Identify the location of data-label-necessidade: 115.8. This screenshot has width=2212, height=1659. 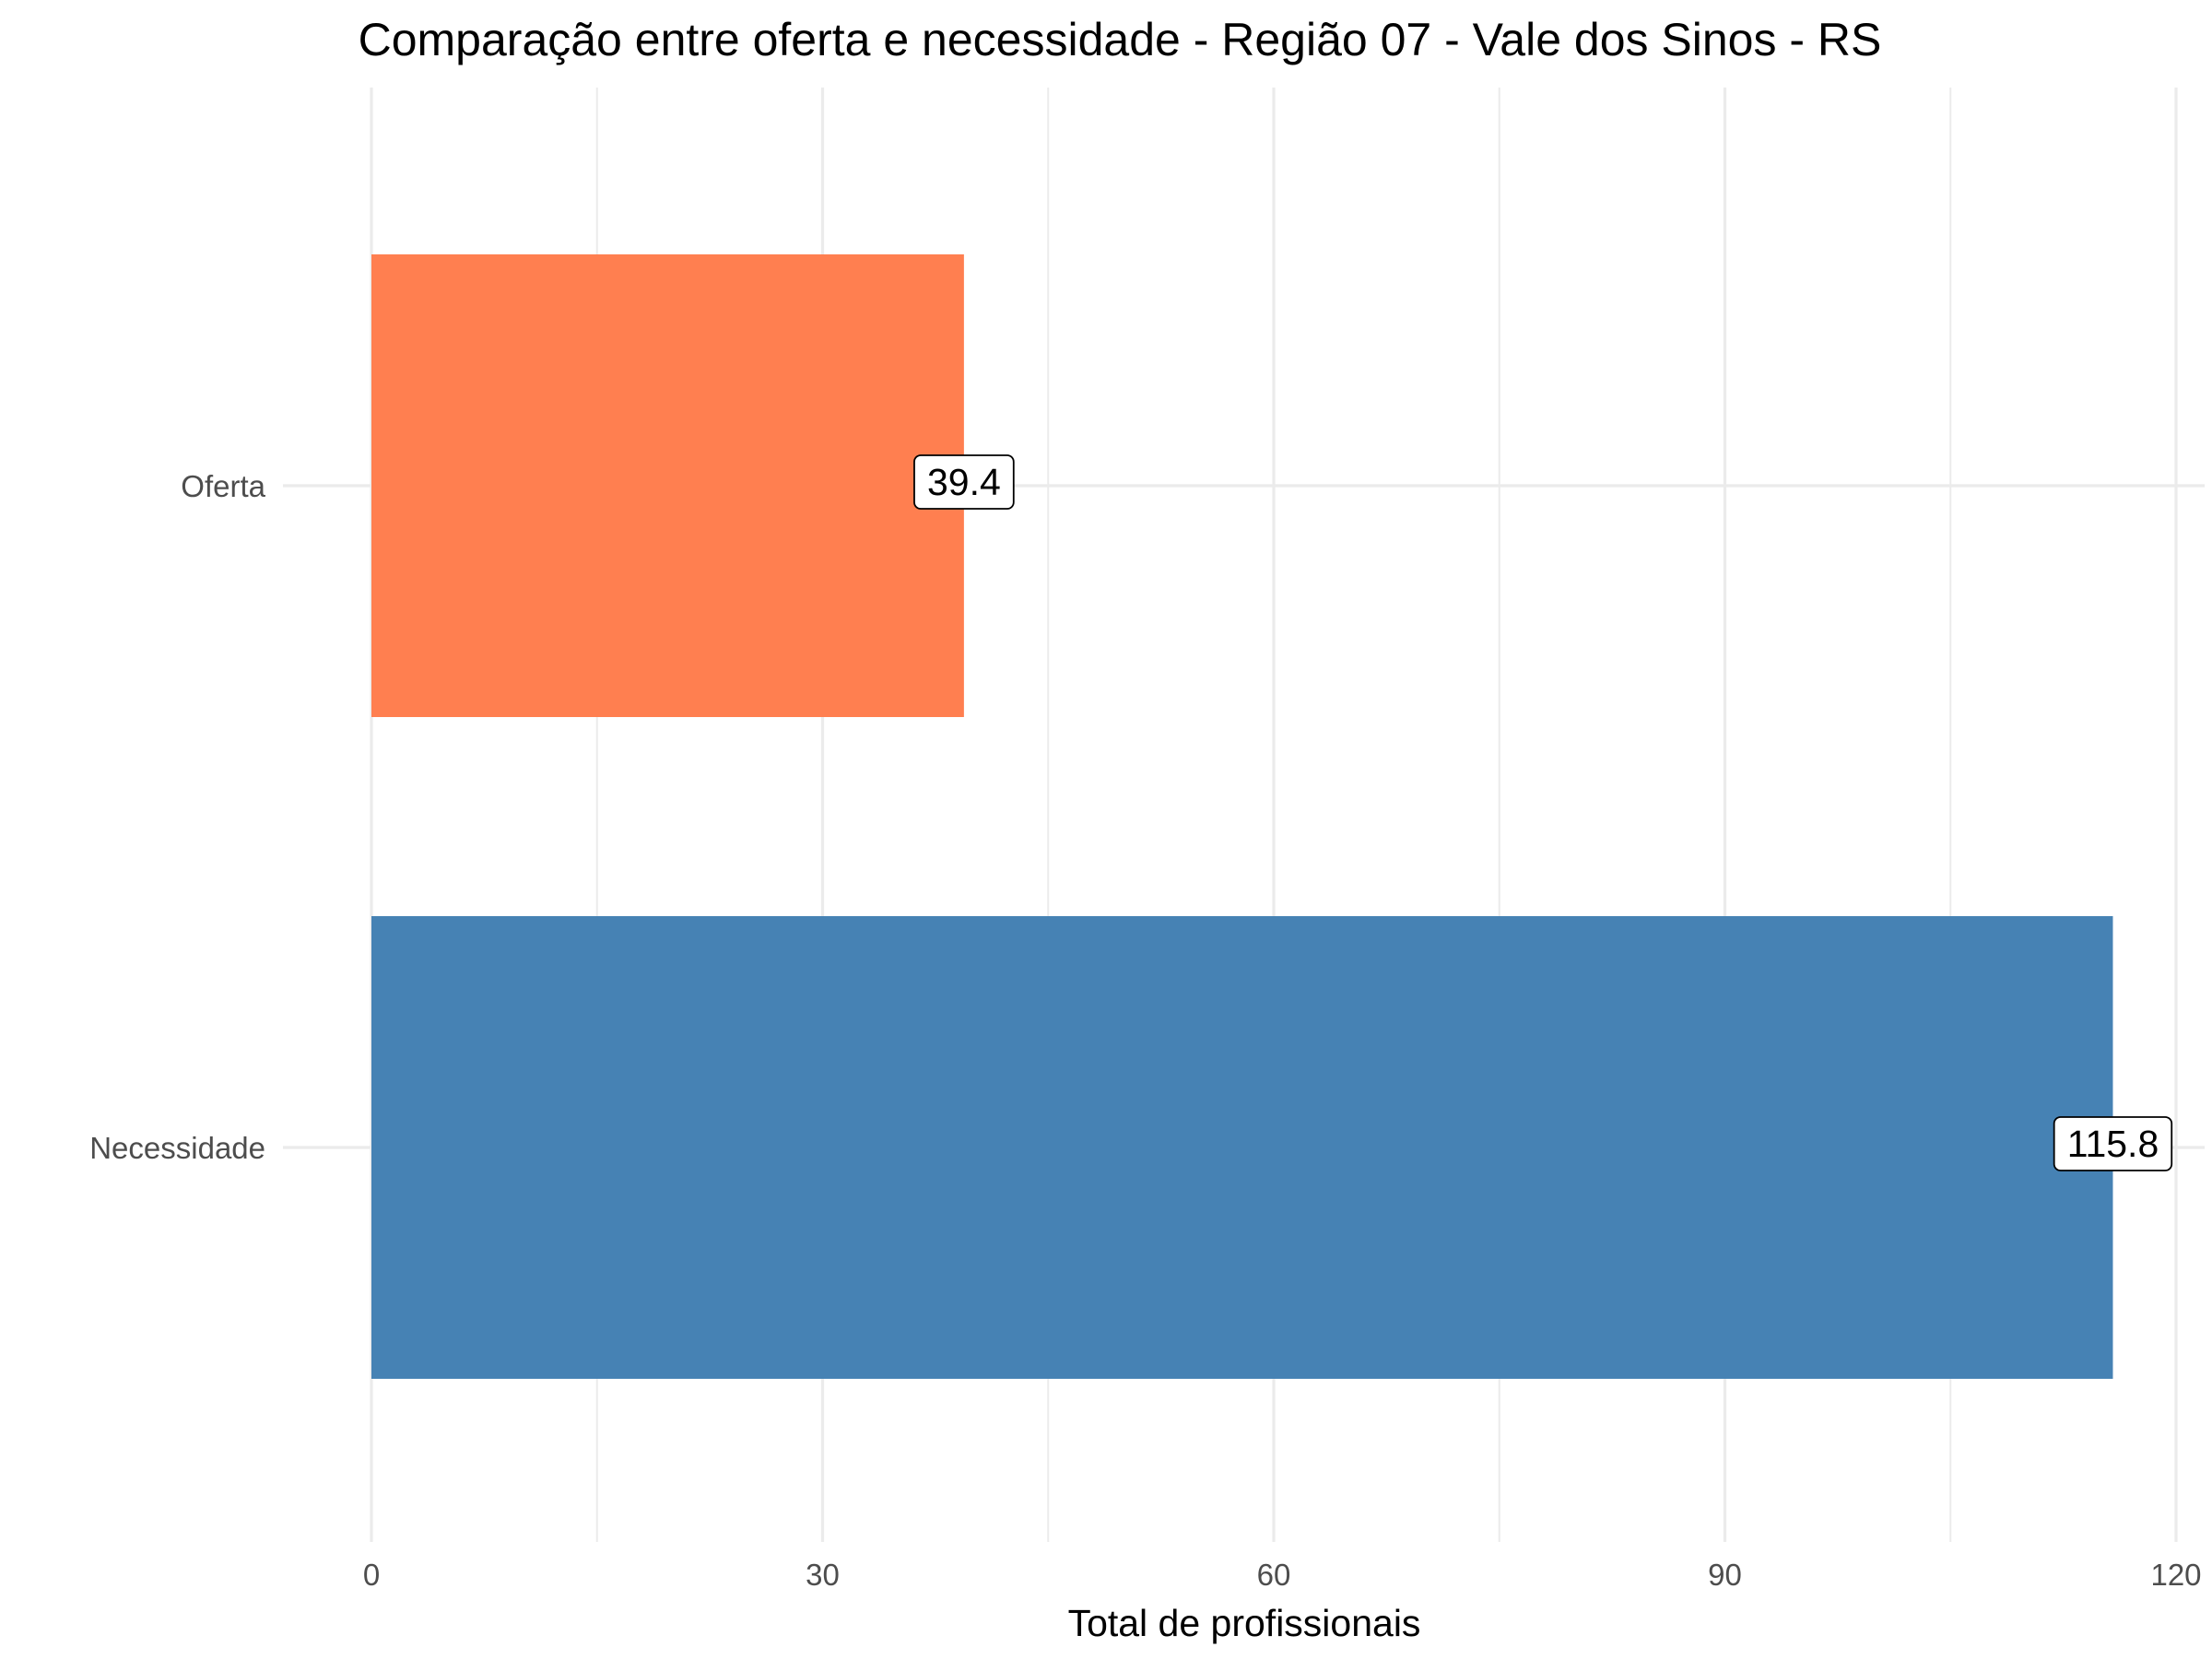
(2113, 1143).